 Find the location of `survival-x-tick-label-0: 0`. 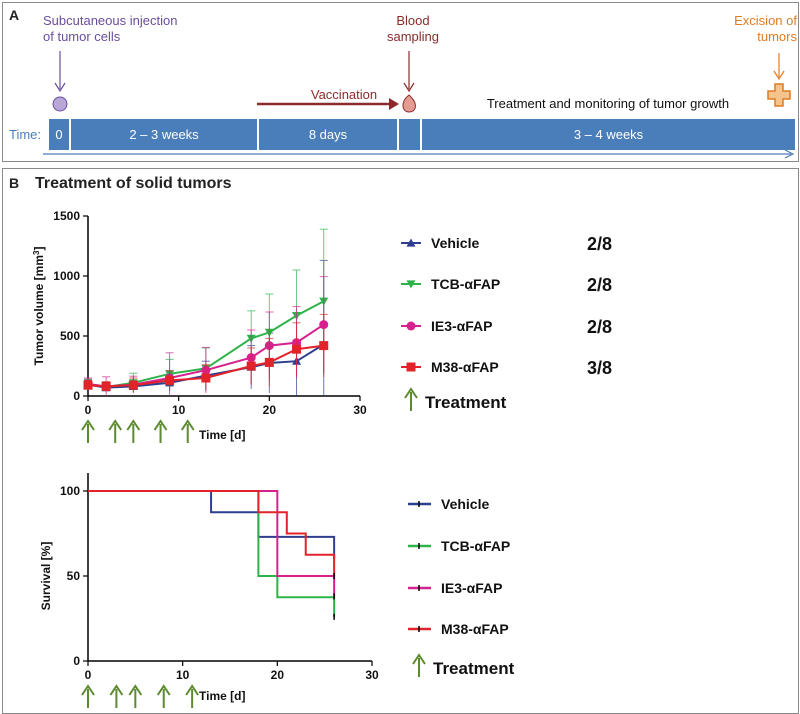

survival-x-tick-label-0: 0 is located at coordinates (88, 675).